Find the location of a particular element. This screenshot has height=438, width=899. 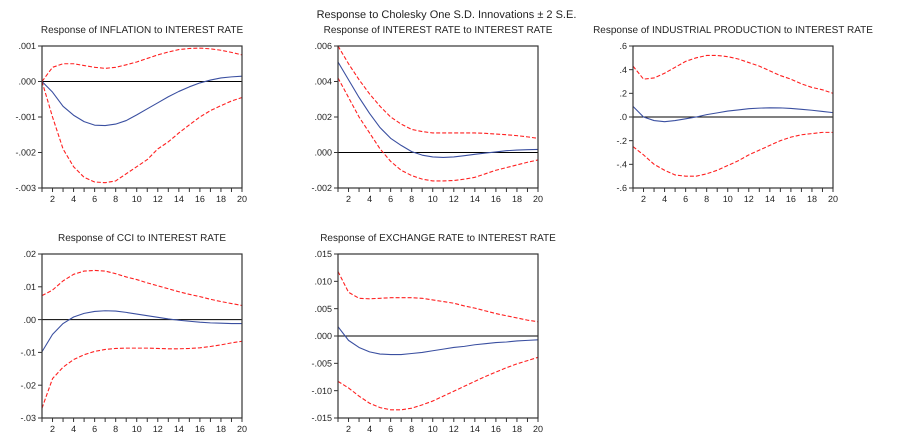

y-tick-label: .004 is located at coordinates (323, 81).